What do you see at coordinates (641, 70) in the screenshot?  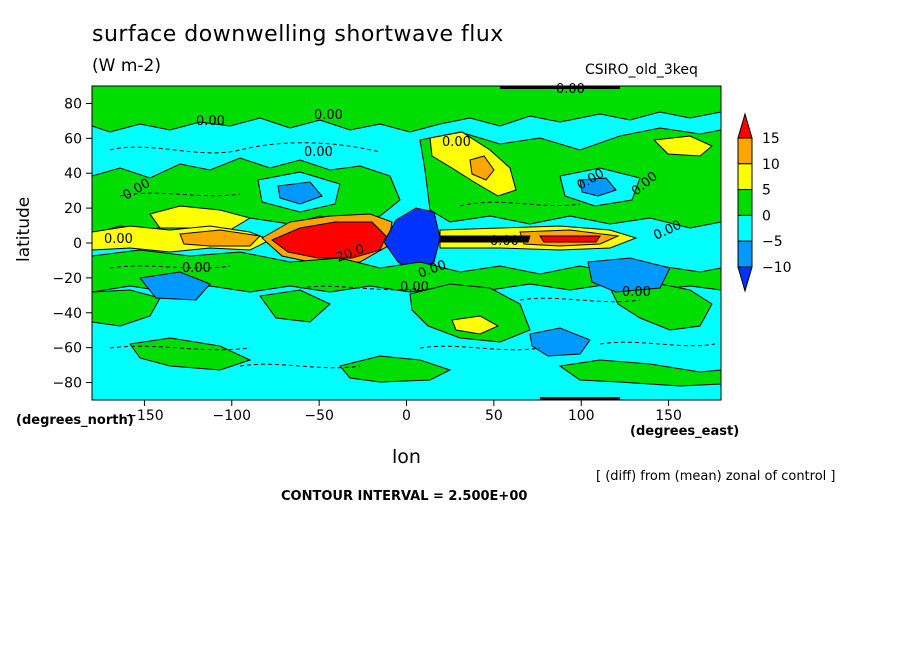 I see `model-name: CSIRO_old_3keq` at bounding box center [641, 70].